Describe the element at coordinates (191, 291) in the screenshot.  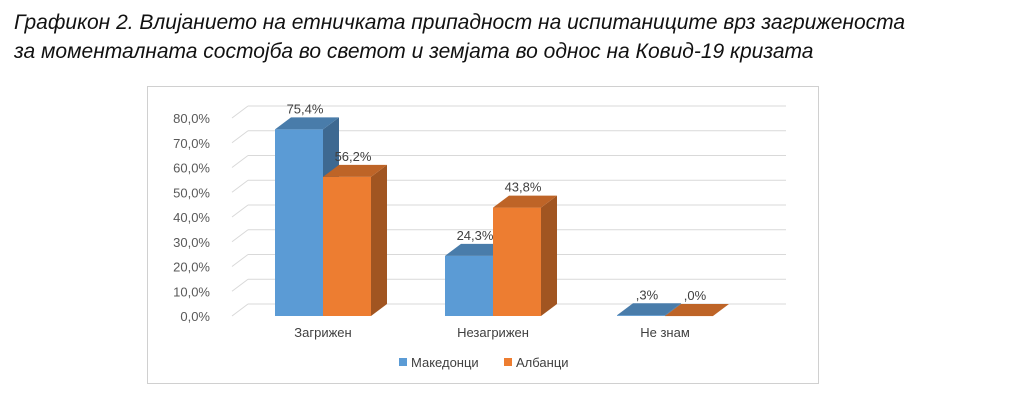
I see `y-tick-label: 10,0%` at that location.